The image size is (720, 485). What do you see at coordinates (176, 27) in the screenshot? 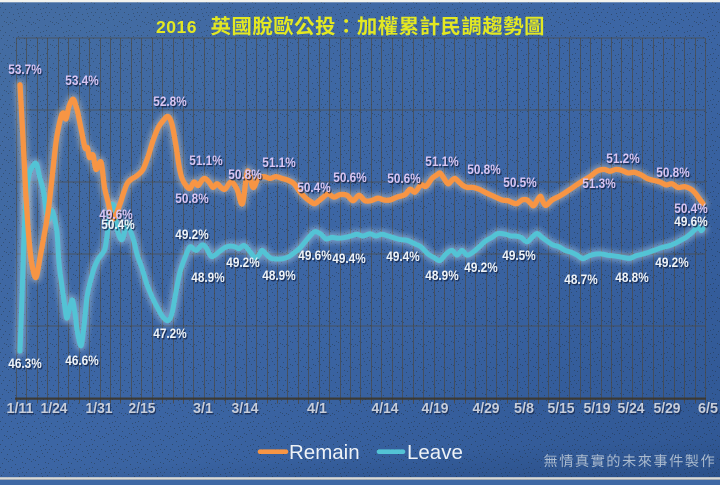
I see `svg-text: 2016` at bounding box center [176, 27].